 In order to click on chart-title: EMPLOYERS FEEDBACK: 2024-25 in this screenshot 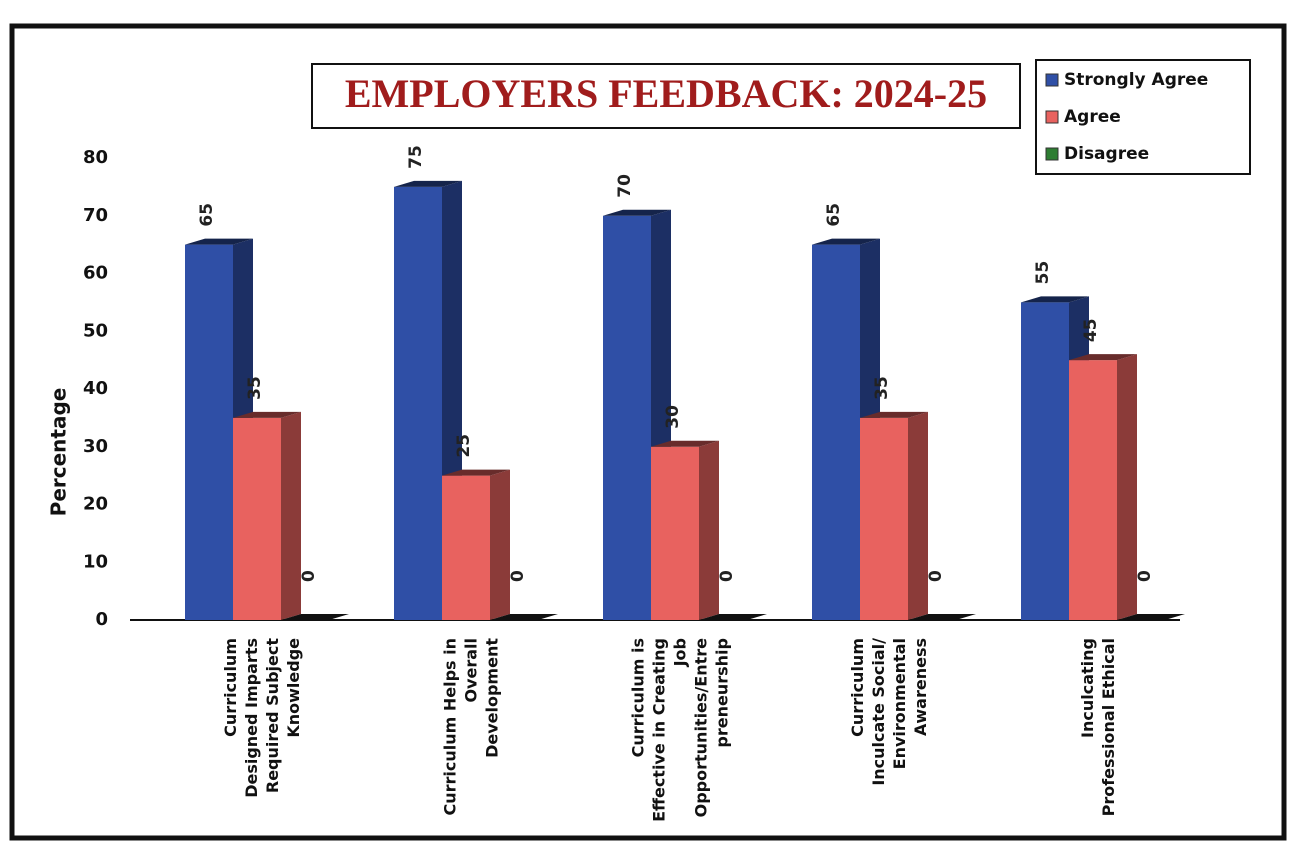, I will do `click(666, 93)`.